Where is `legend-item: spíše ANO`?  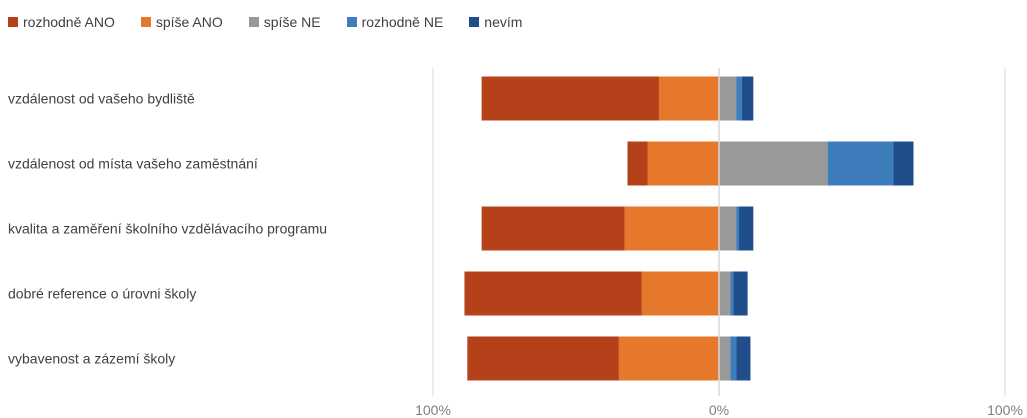
legend-item: spíše ANO is located at coordinates (181, 22).